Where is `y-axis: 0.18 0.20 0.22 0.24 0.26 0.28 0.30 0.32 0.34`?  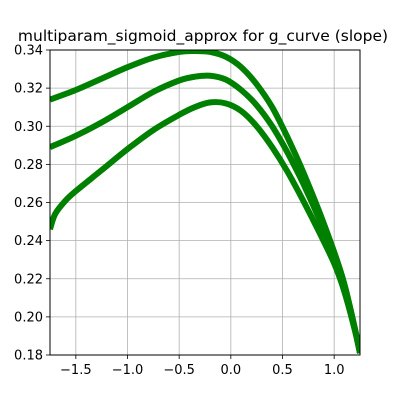 y-axis: 0.18 0.20 0.22 0.24 0.26 0.28 0.30 0.32 0.34 is located at coordinates (32, 204).